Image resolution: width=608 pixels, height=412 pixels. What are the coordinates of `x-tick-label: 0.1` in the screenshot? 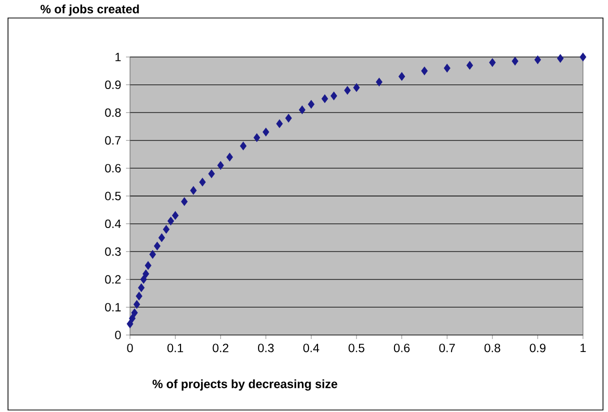 It's located at (175, 348).